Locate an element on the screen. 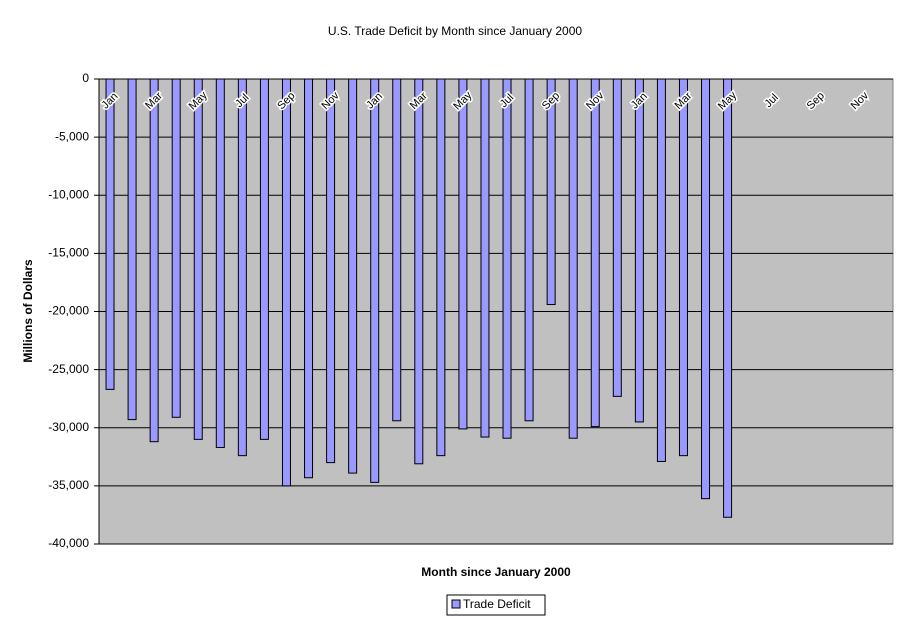 The height and width of the screenshot is (624, 910). y-tick-label: -40,000 is located at coordinates (68, 543).